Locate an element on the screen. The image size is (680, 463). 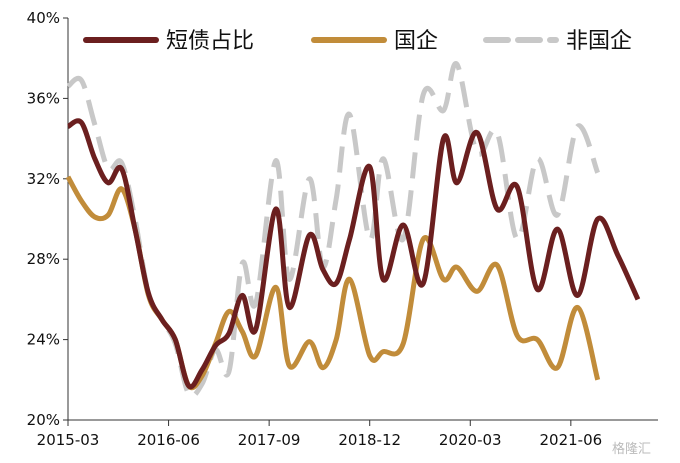
legend-label-1: 国企 is located at coordinates (416, 41).